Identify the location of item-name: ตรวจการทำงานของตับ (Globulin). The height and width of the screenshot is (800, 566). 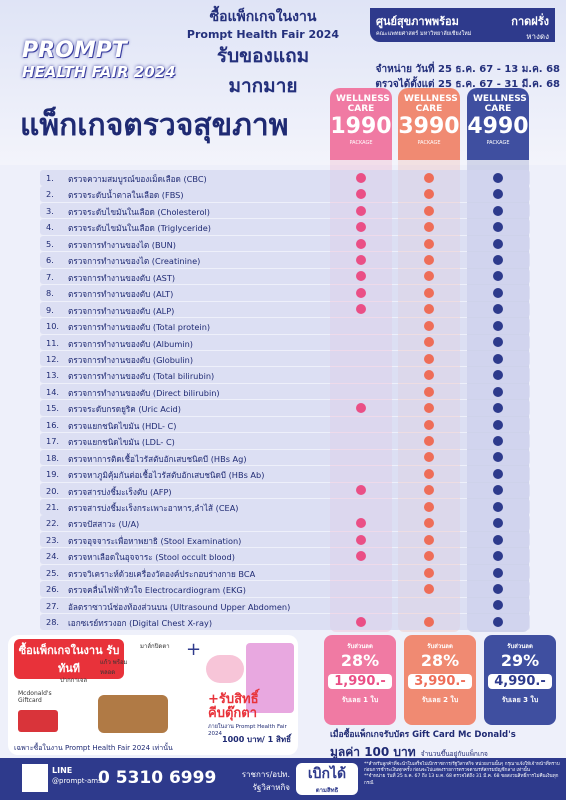
(131, 359).